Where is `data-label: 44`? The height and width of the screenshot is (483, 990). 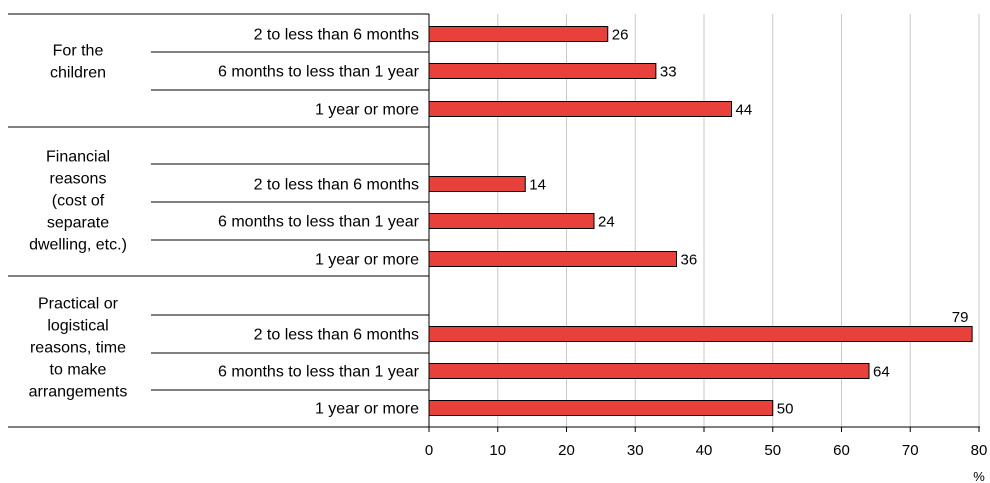 data-label: 44 is located at coordinates (744, 110).